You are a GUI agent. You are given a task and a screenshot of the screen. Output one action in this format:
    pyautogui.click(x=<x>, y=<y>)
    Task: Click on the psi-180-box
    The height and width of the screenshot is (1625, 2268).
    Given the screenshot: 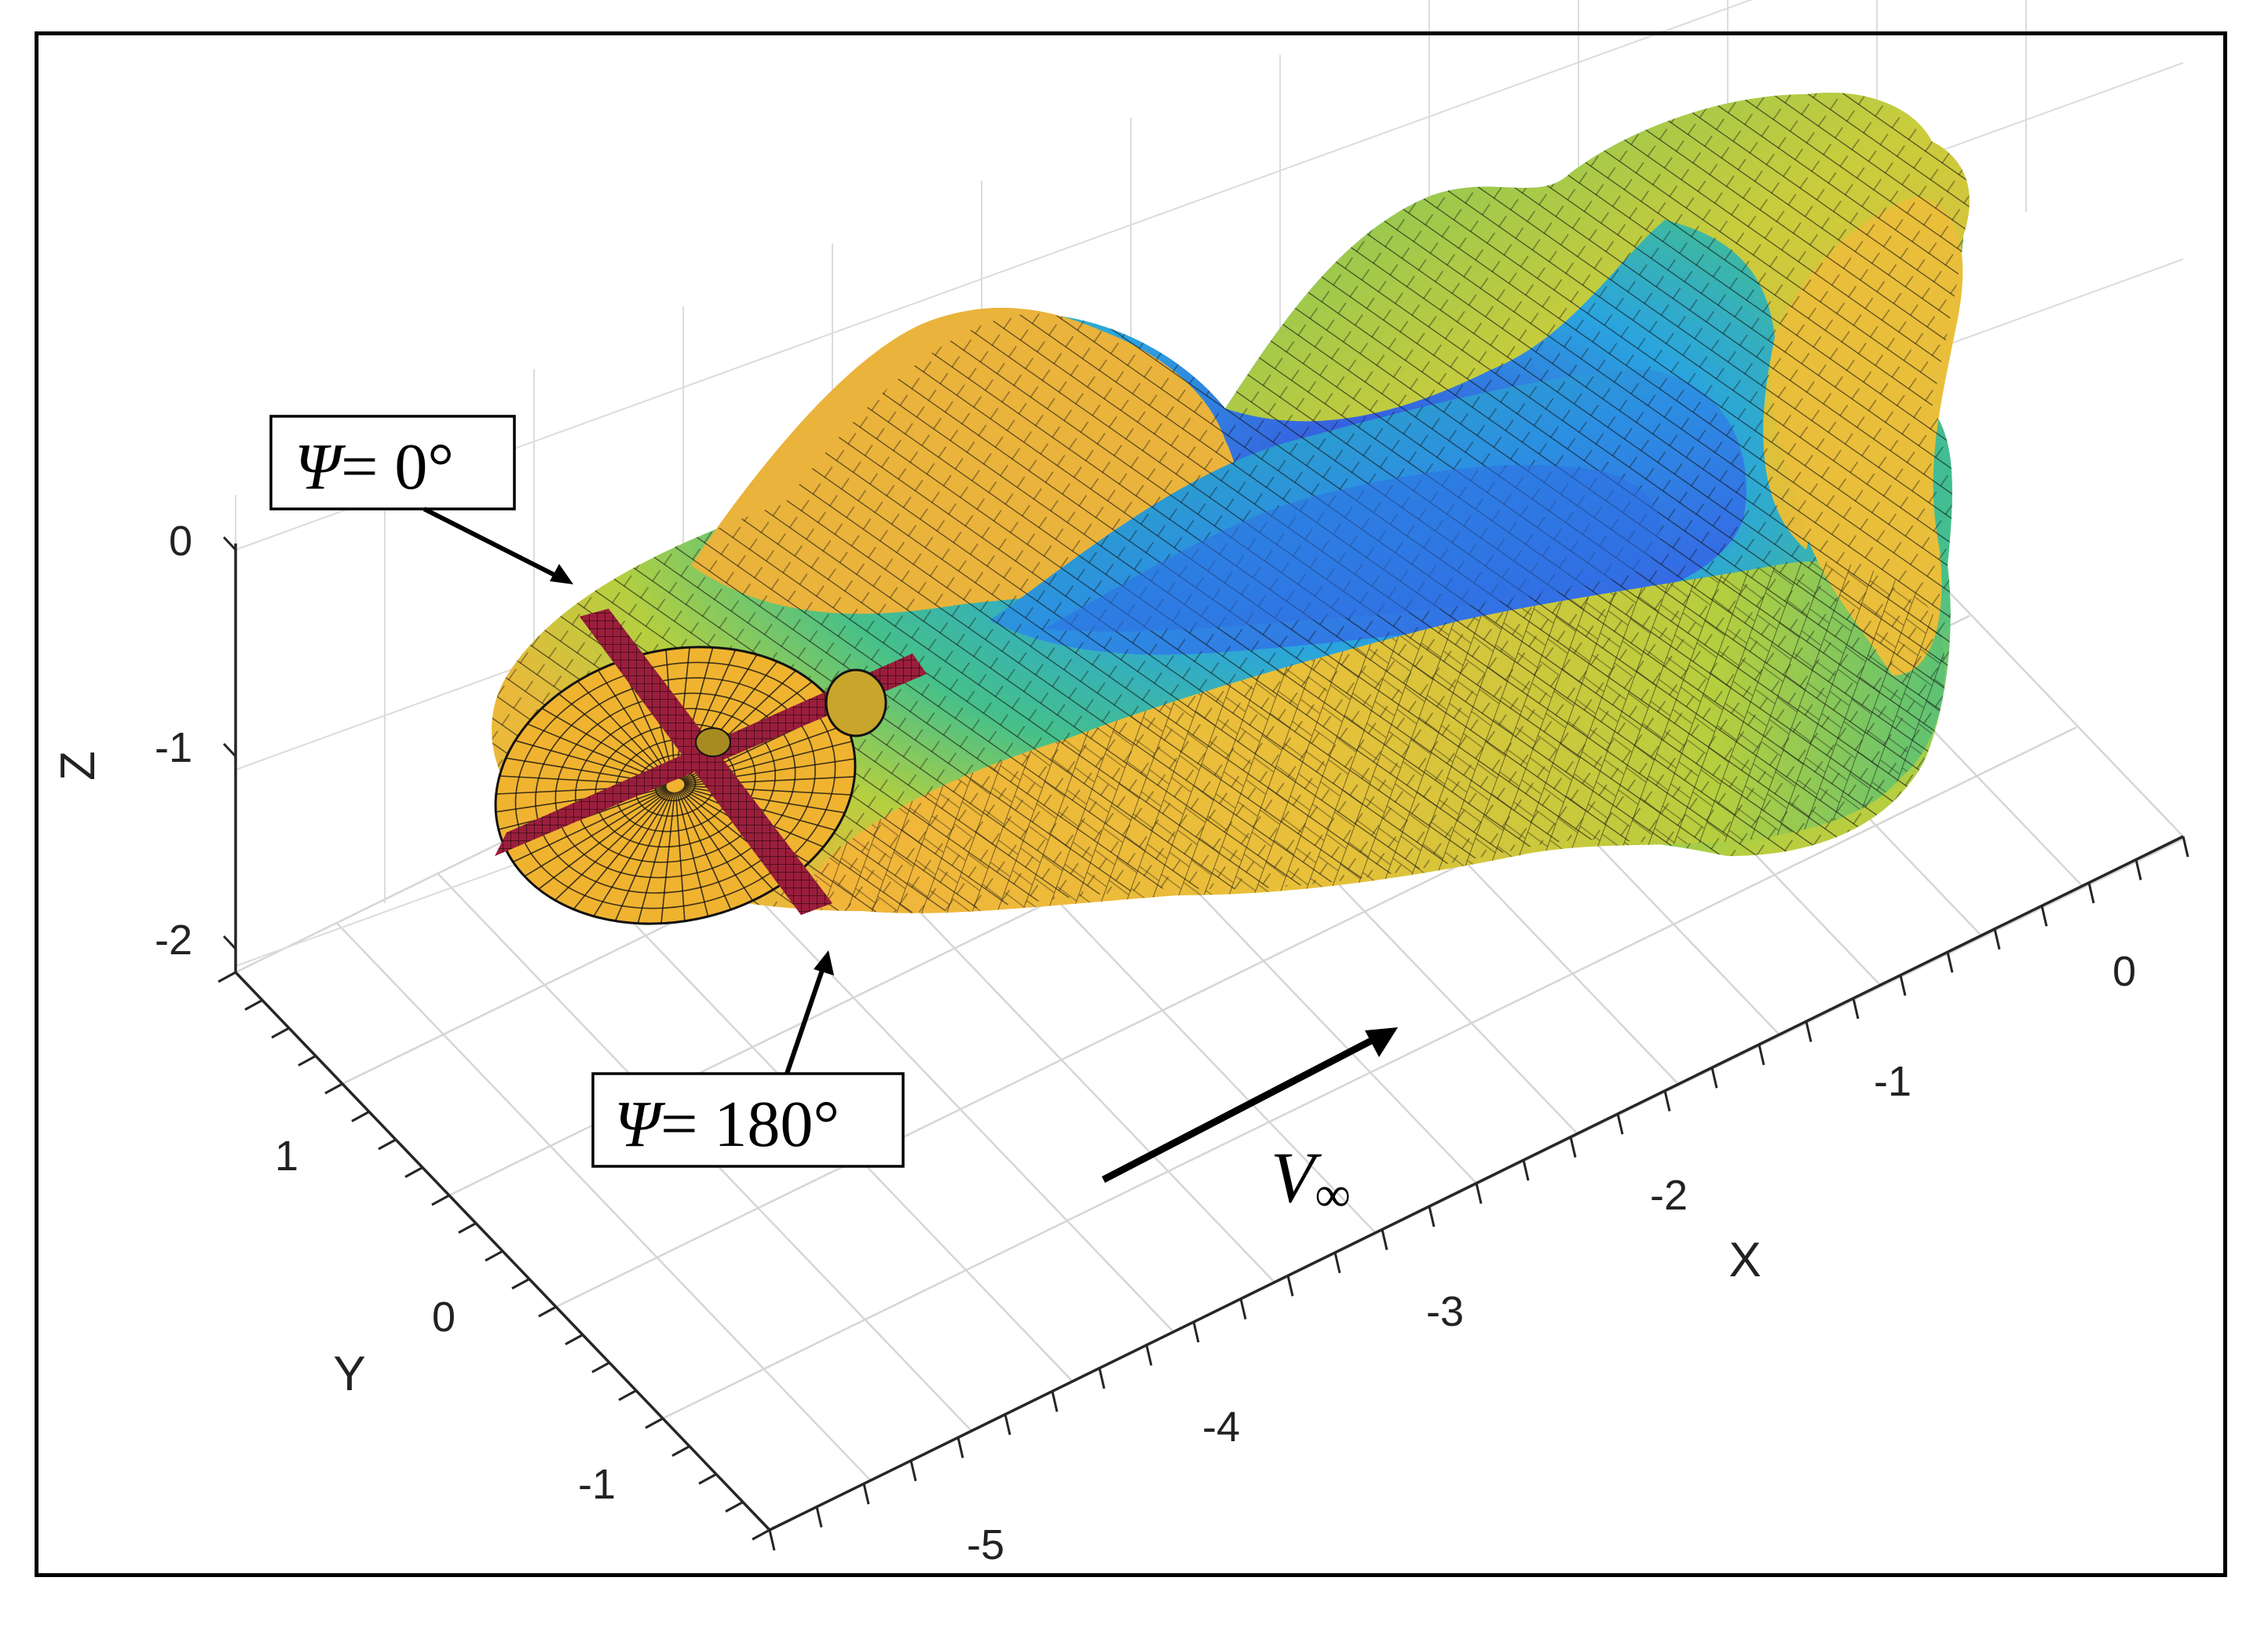 What is the action you would take?
    pyautogui.click(x=748, y=1120)
    